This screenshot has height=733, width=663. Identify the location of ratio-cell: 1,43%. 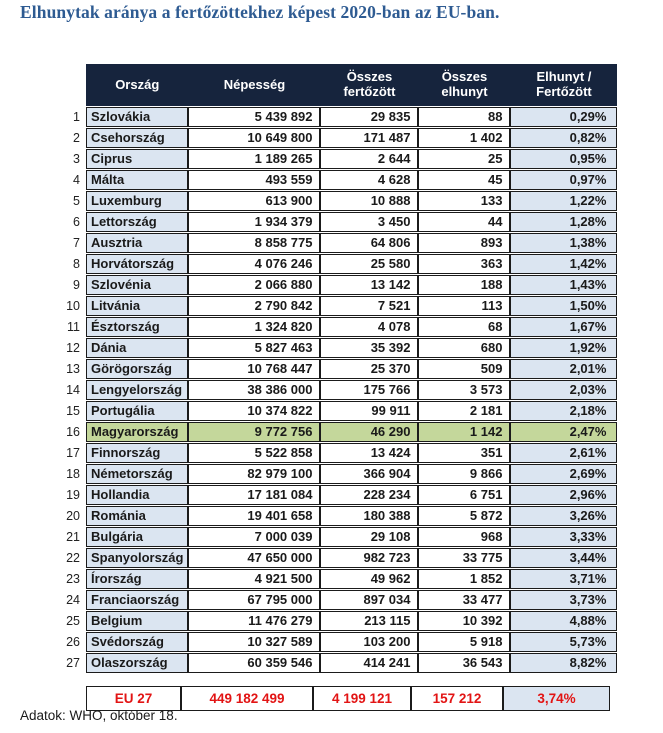
(564, 285).